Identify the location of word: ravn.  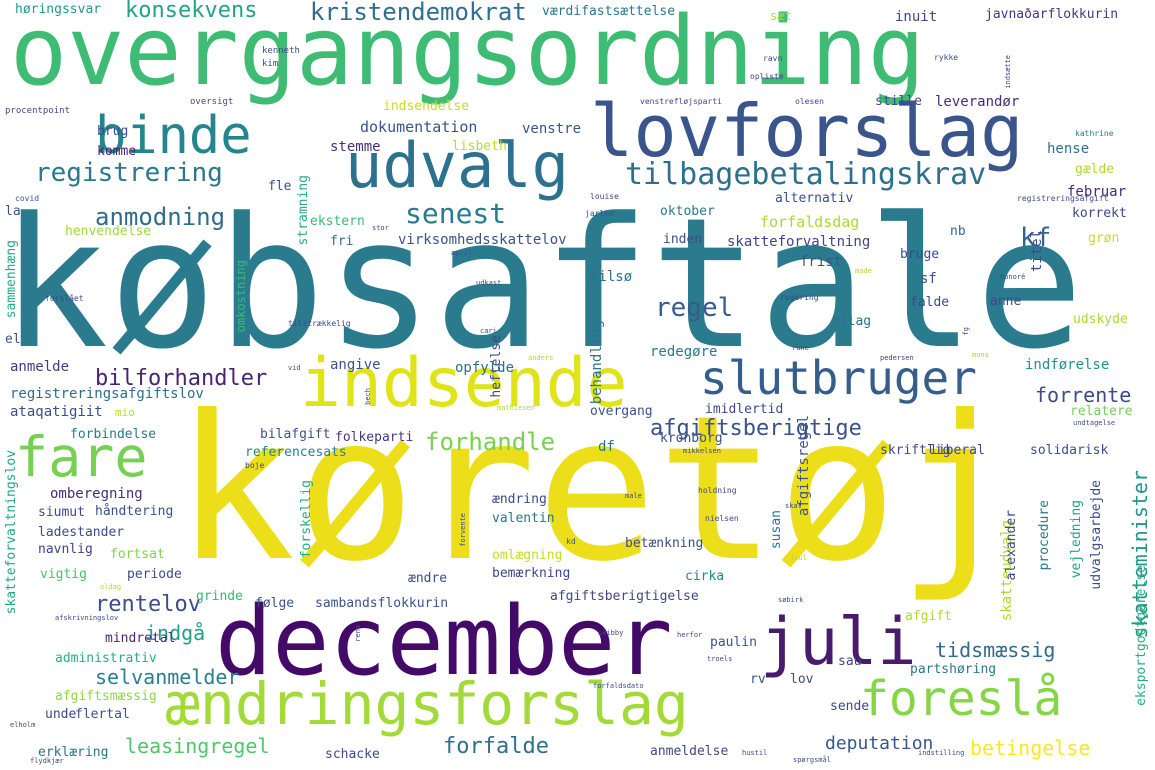
(773, 58).